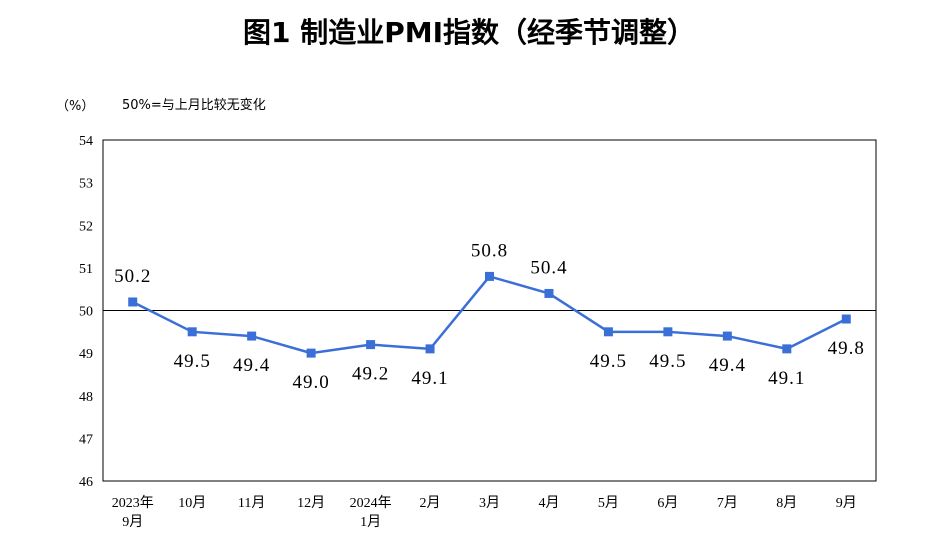 The image size is (939, 543). What do you see at coordinates (727, 503) in the screenshot?
I see `x-tick-label: 7月` at bounding box center [727, 503].